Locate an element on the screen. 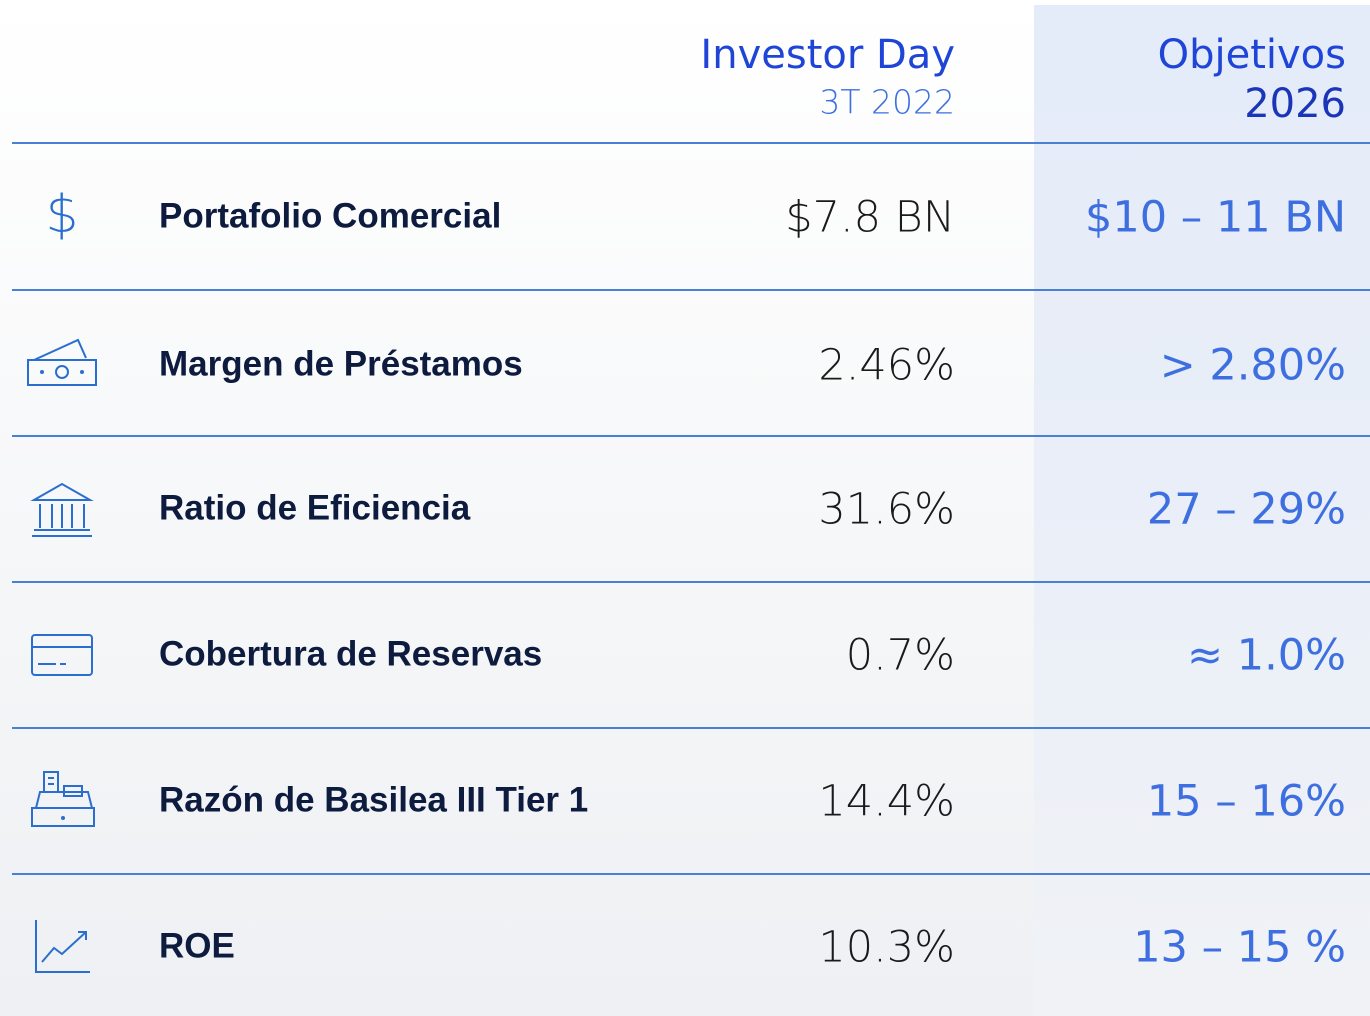  current-value: 31.6% is located at coordinates (886, 510).